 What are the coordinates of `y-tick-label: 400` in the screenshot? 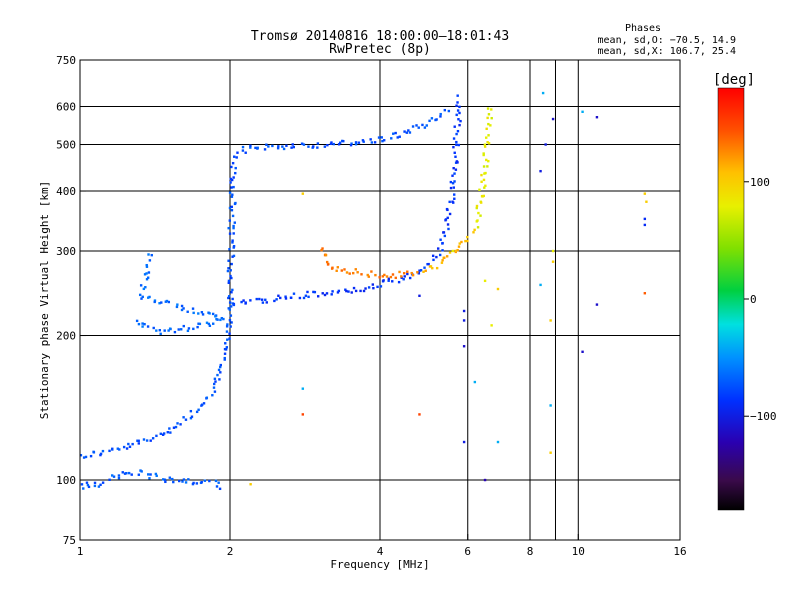 It's located at (66, 191).